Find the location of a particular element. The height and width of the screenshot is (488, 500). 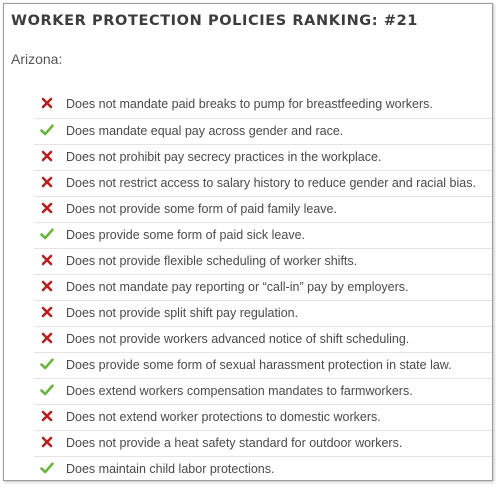

policy-row: Does maintain child labor protections. is located at coordinates (263, 469).